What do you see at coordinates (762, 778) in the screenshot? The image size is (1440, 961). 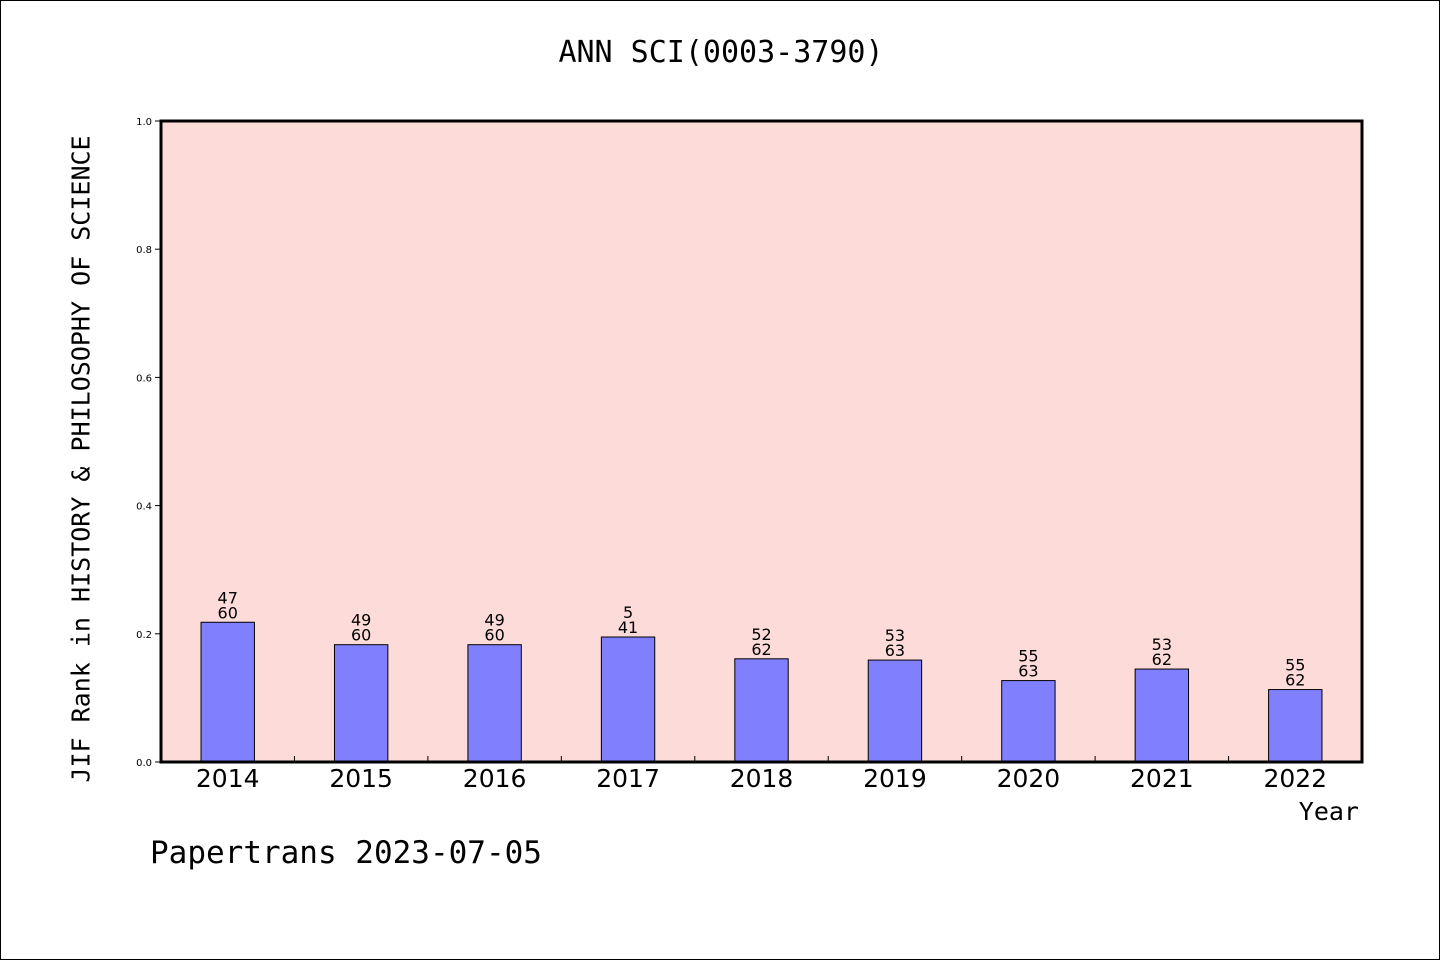 I see `x-tick-label: 2018` at bounding box center [762, 778].